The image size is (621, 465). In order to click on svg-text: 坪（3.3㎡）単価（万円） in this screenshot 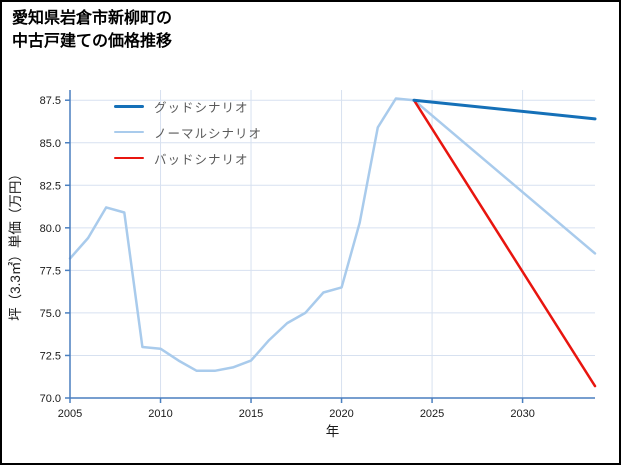, I will do `click(15, 244)`.